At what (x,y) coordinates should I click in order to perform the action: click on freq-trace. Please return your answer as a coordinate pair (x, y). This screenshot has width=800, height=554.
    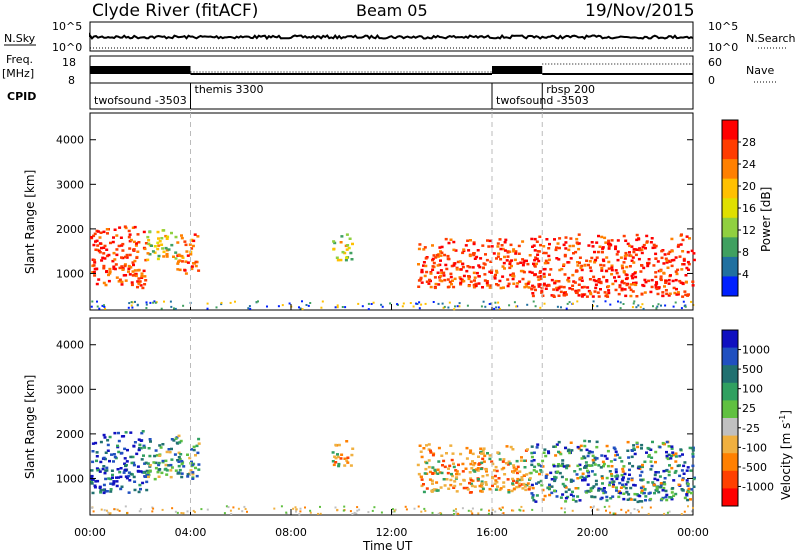
    Looking at the image, I should click on (391, 69).